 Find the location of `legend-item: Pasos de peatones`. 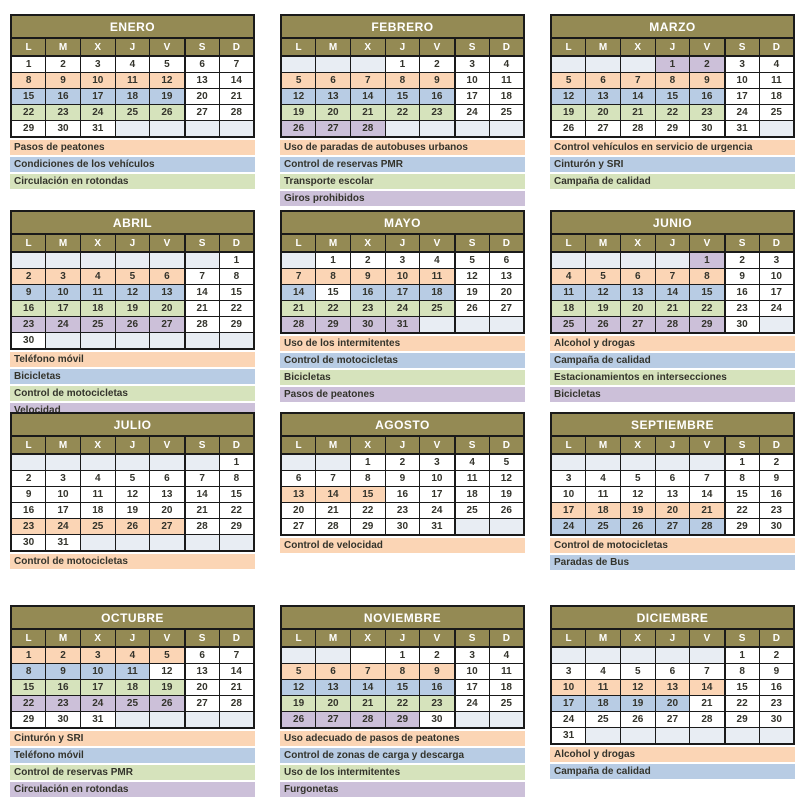

legend-item: Pasos de peatones is located at coordinates (402, 394).